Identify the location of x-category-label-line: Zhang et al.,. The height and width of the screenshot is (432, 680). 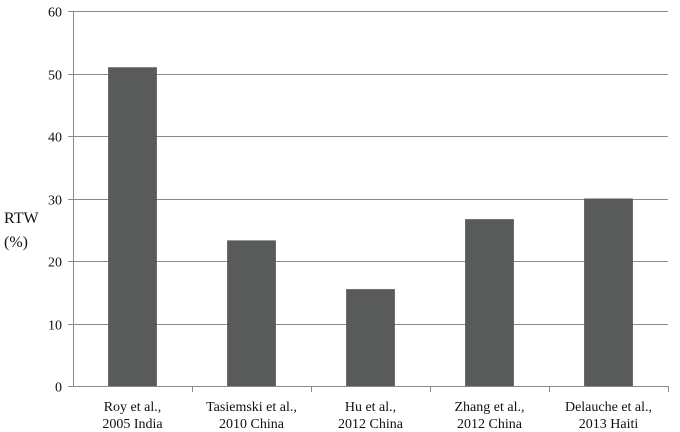
(490, 407).